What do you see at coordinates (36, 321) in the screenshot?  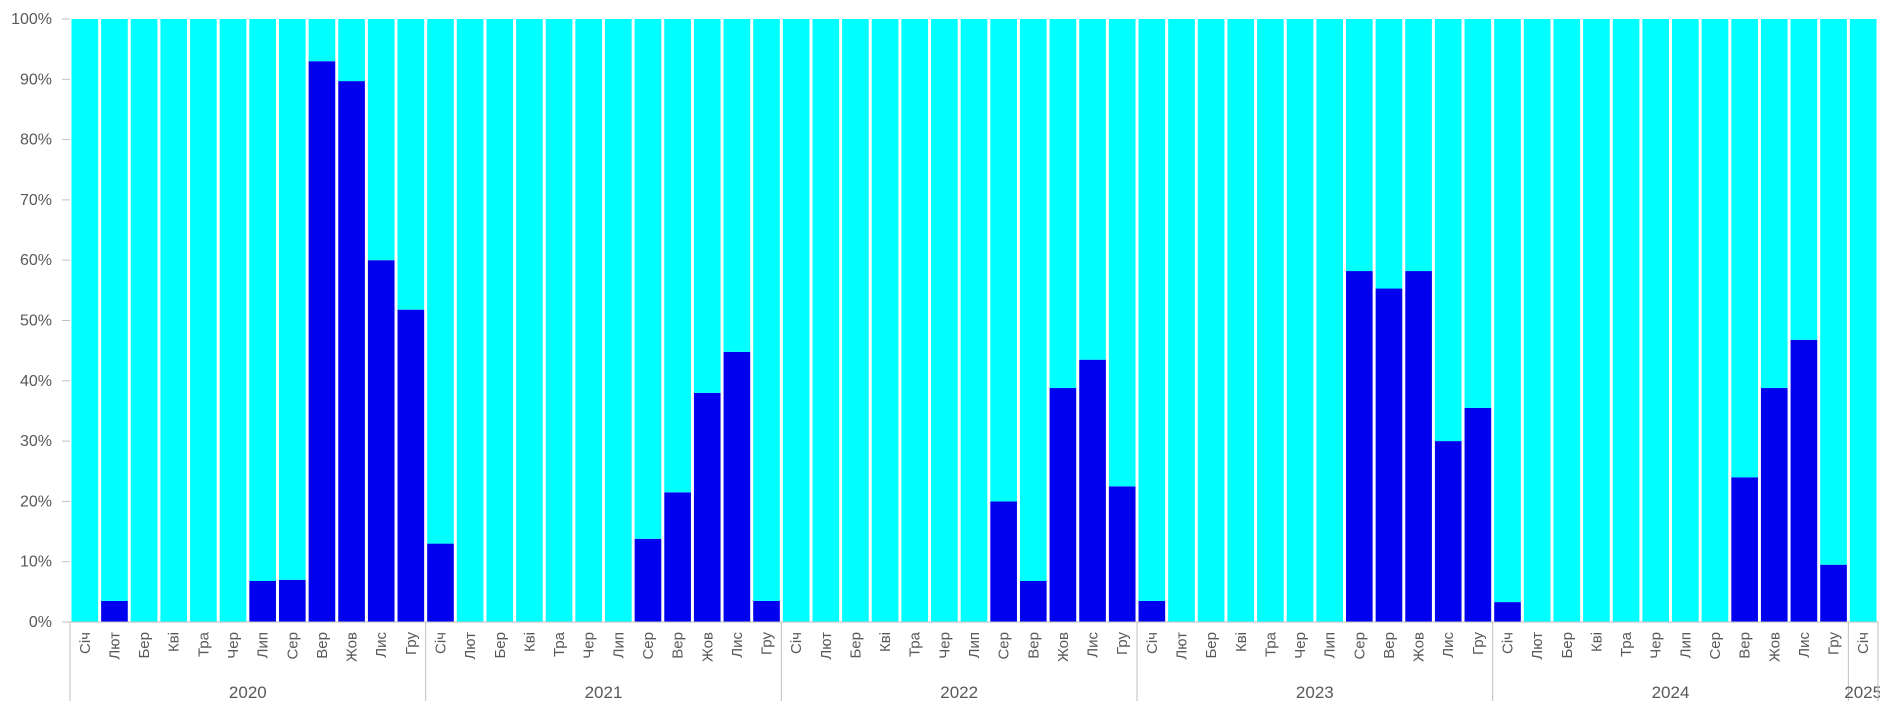 I see `y-tick-label: 50%` at bounding box center [36, 321].